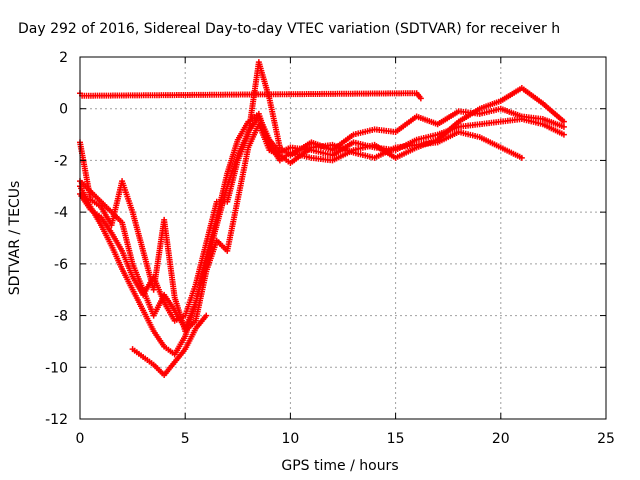 This screenshot has height=480, width=640. Describe the element at coordinates (63, 110) in the screenshot. I see `y-tick-label: 0` at that location.